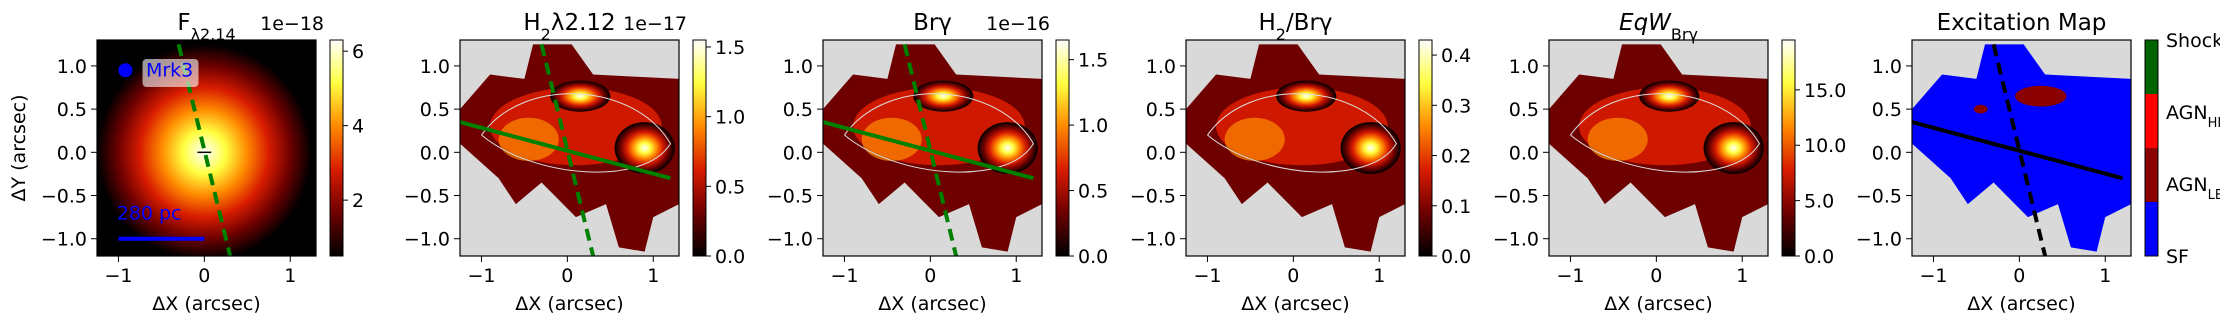 The width and height of the screenshot is (2220, 328). Describe the element at coordinates (1819, 202) in the screenshot. I see `colorbar-tick-label: 5.0` at that location.